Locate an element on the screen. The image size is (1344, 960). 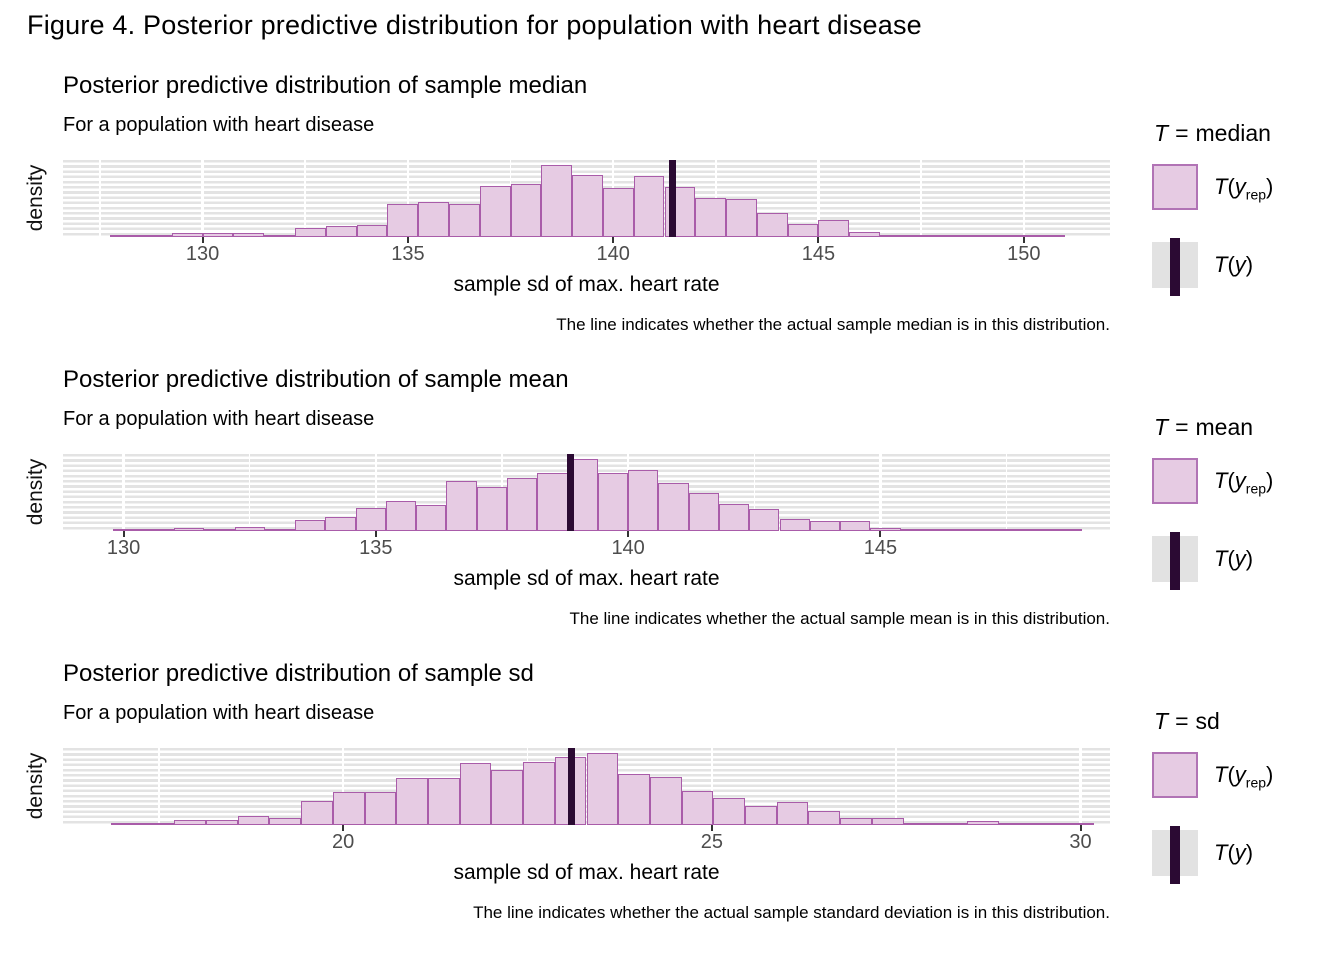
x-tick-label: 140 is located at coordinates (628, 548).